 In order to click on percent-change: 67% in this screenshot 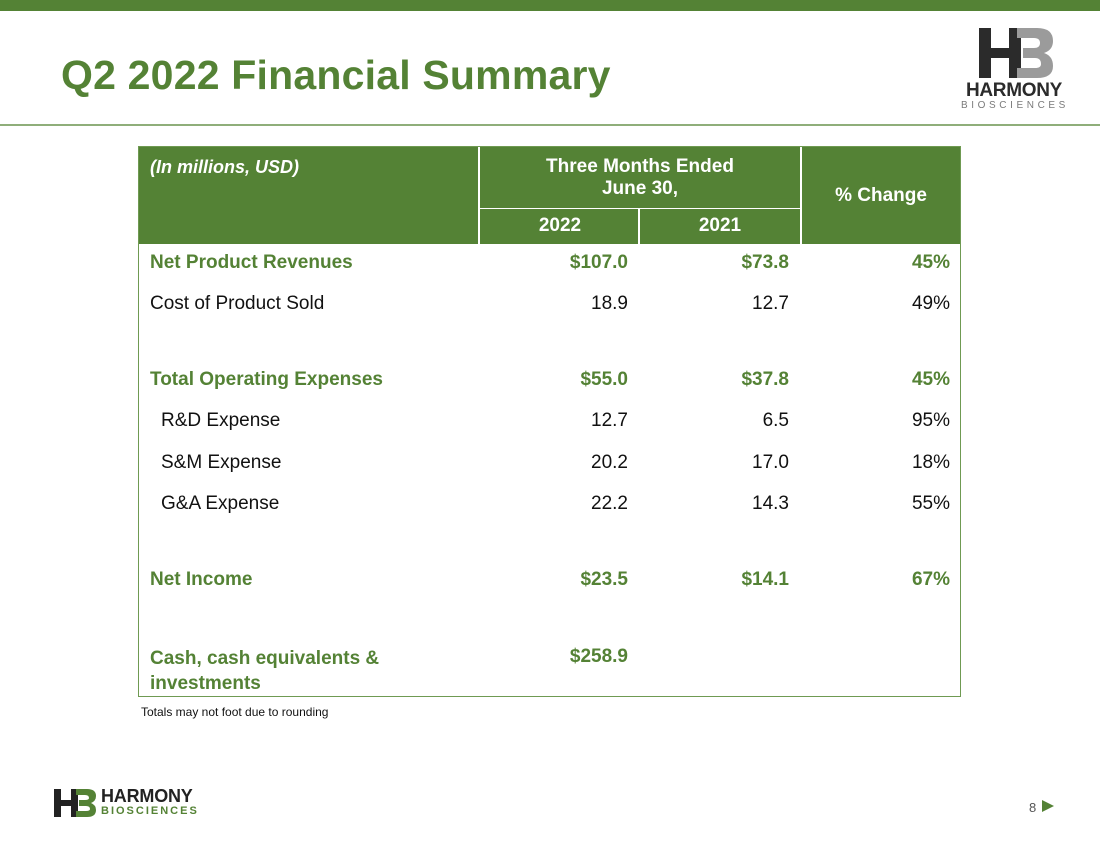, I will do `click(930, 579)`.